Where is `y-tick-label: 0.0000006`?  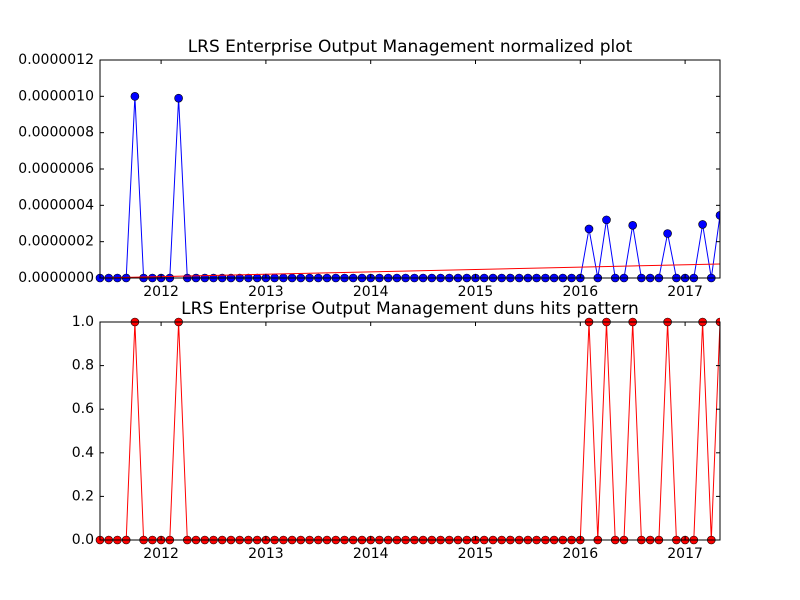 y-tick-label: 0.0000006 is located at coordinates (56, 169).